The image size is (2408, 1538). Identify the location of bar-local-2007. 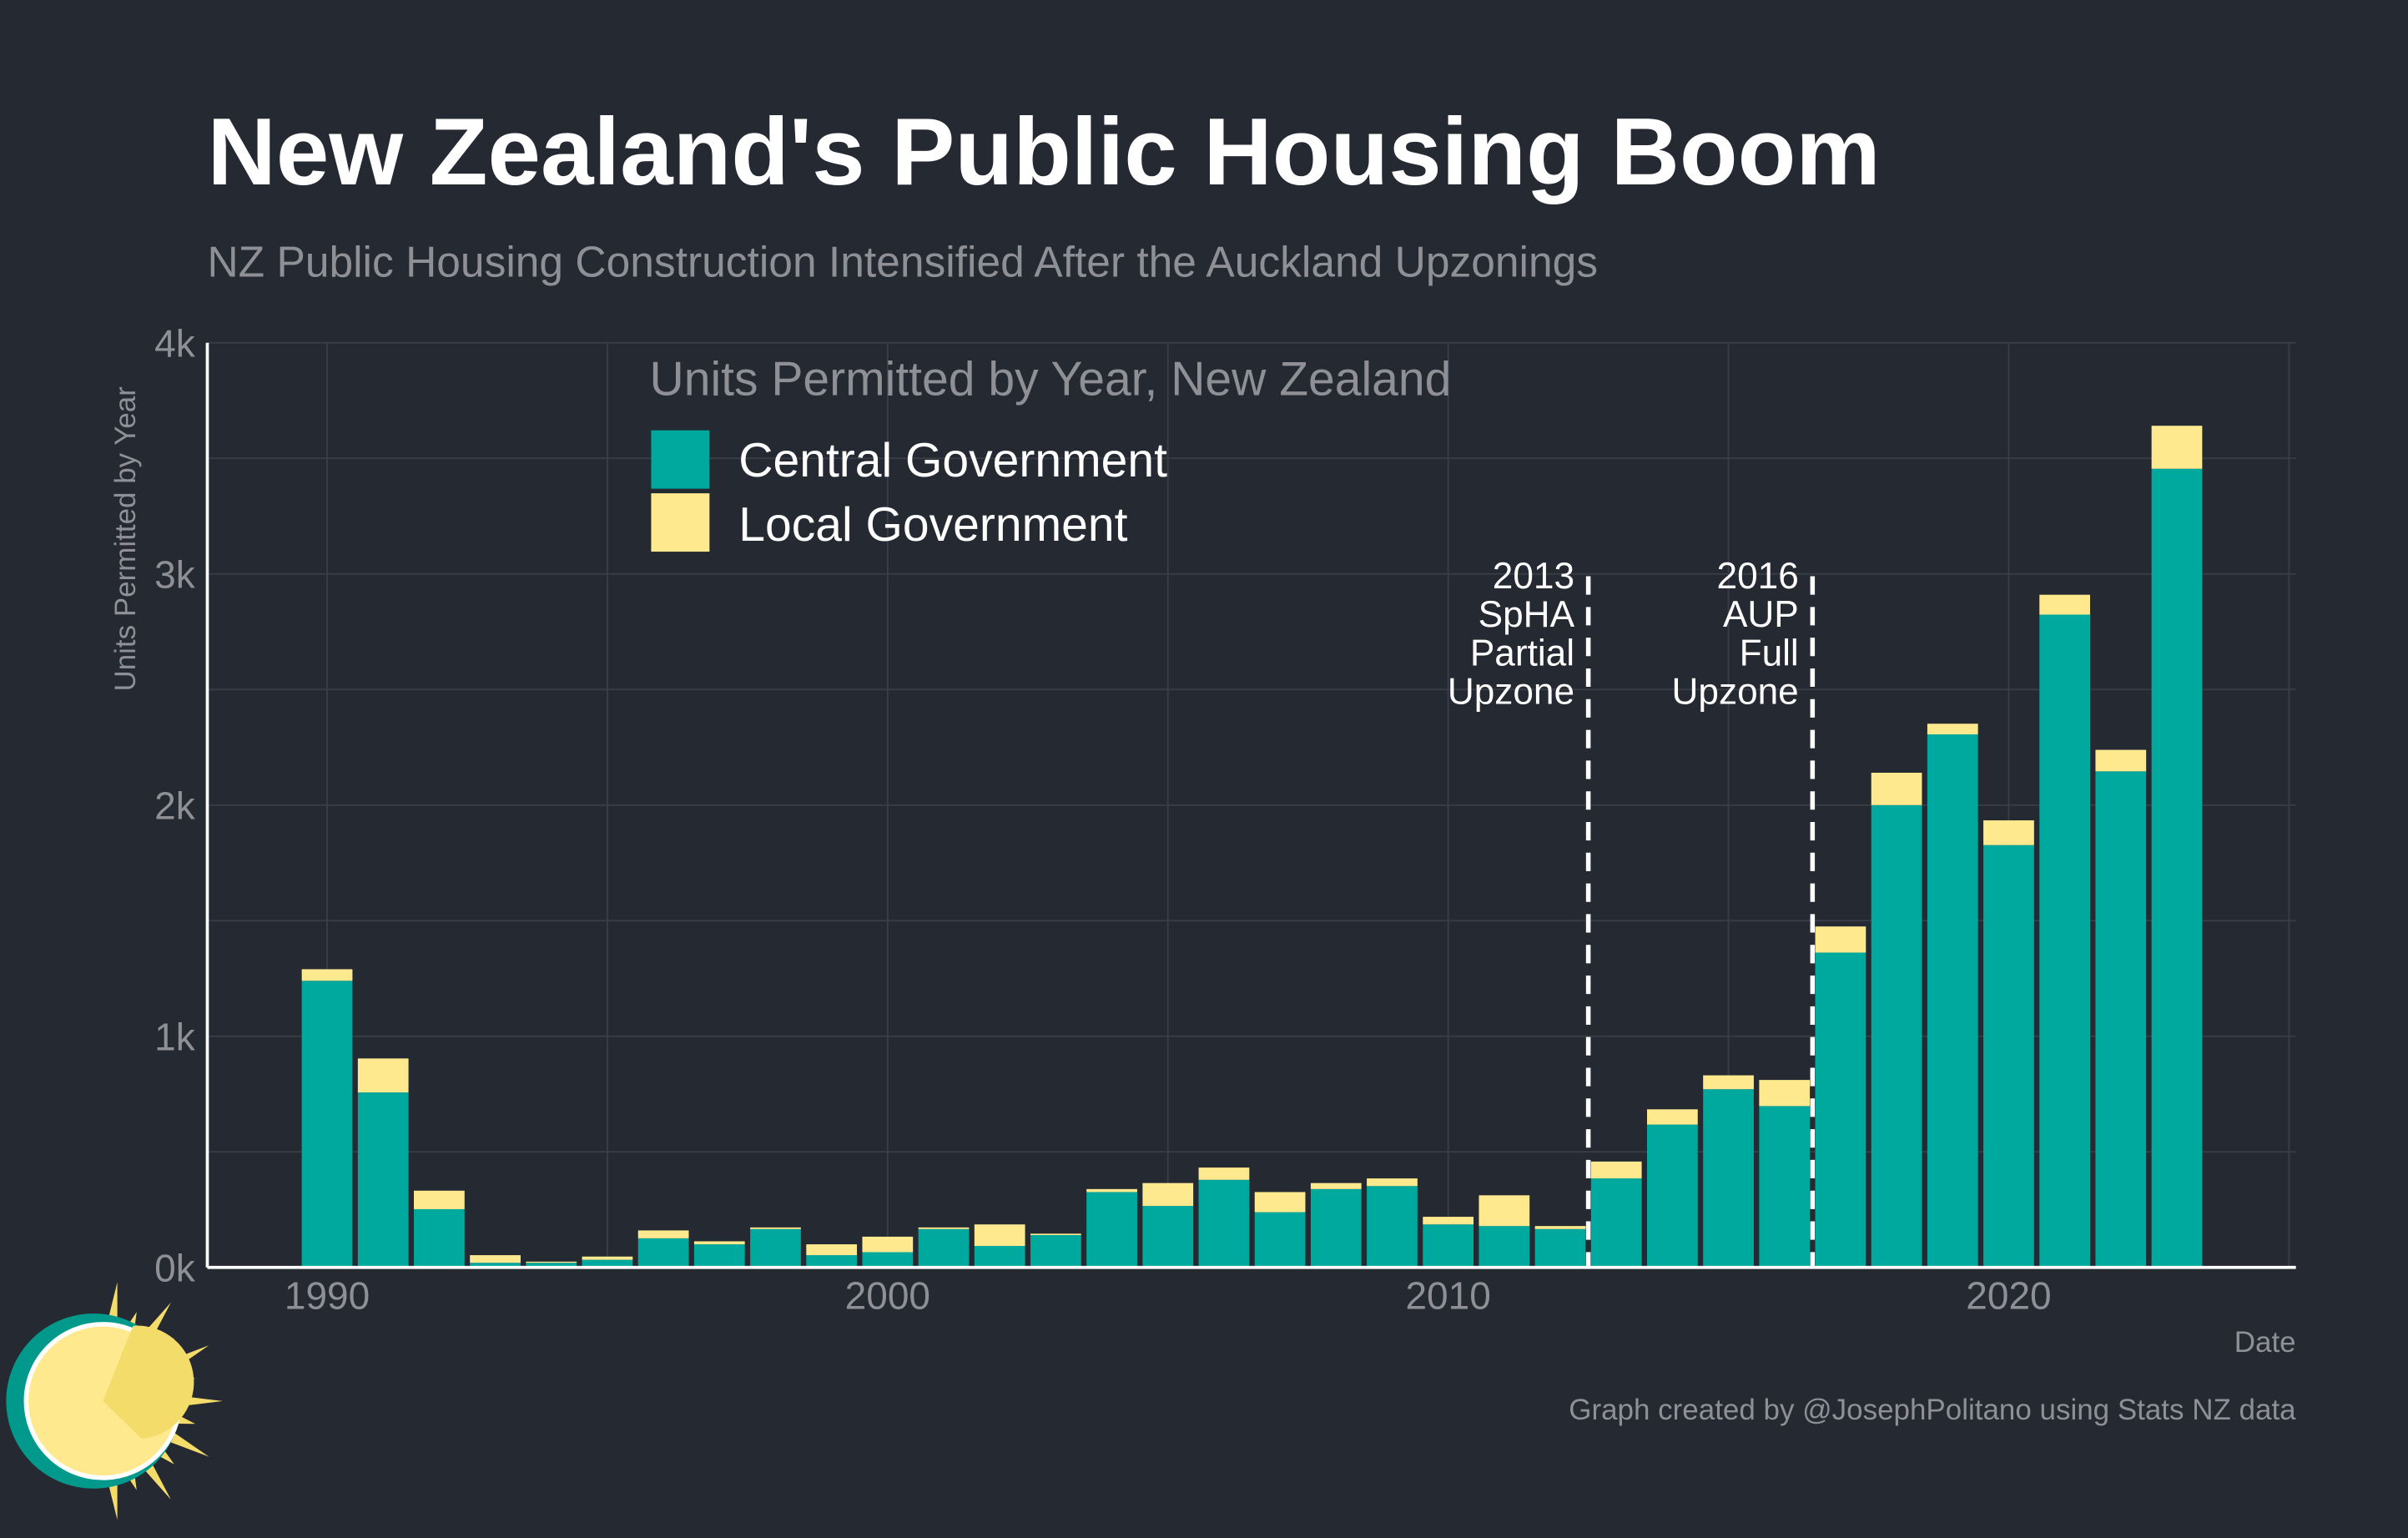
(1280, 1202).